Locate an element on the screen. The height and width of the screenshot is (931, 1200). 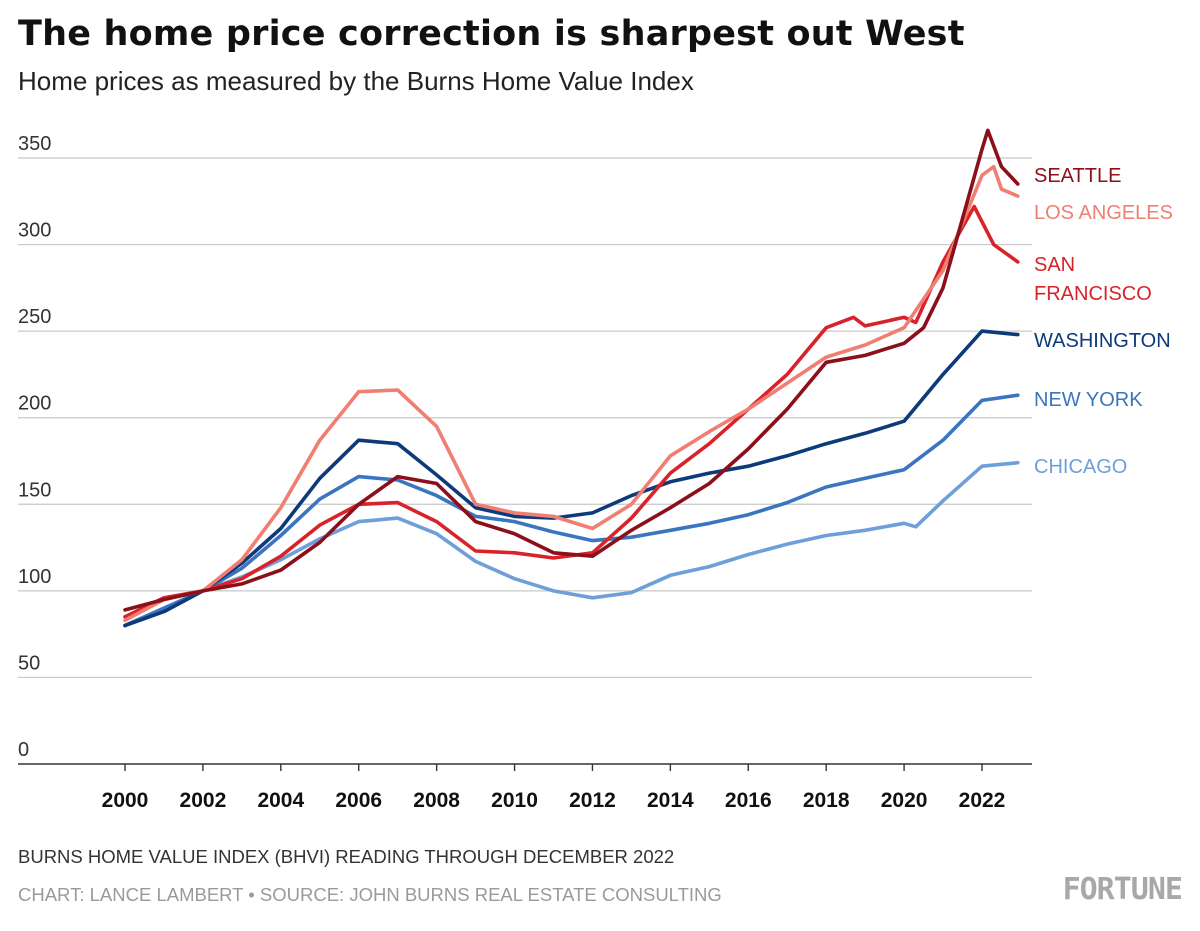
y-axis-ticks: 0 50 100 150 200 250 300 350 is located at coordinates (34, 447).